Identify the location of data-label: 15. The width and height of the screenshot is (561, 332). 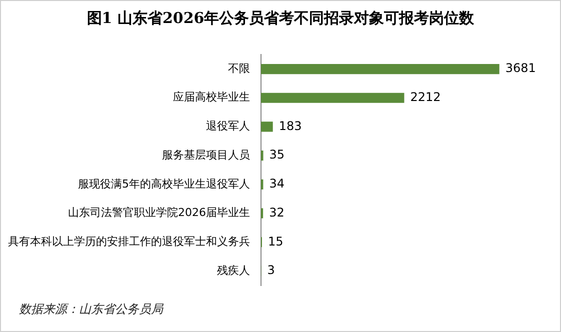
(276, 241).